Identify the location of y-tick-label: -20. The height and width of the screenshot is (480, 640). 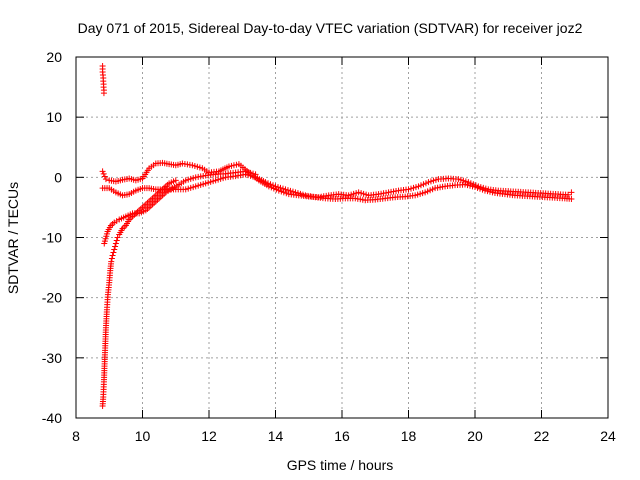
(52, 298).